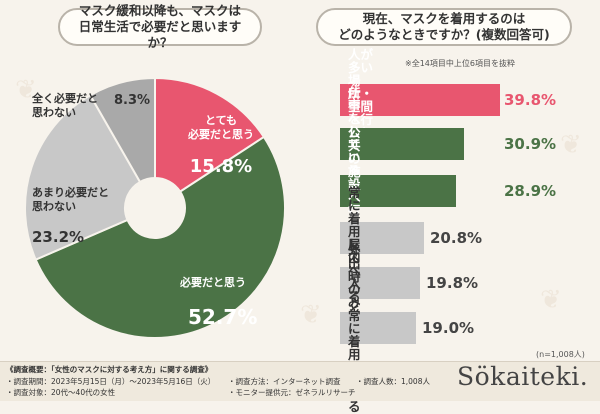  Describe the element at coordinates (61, 392) in the screenshot. I see `survey-target: ・調査対象：20代〜40代の女性` at that location.